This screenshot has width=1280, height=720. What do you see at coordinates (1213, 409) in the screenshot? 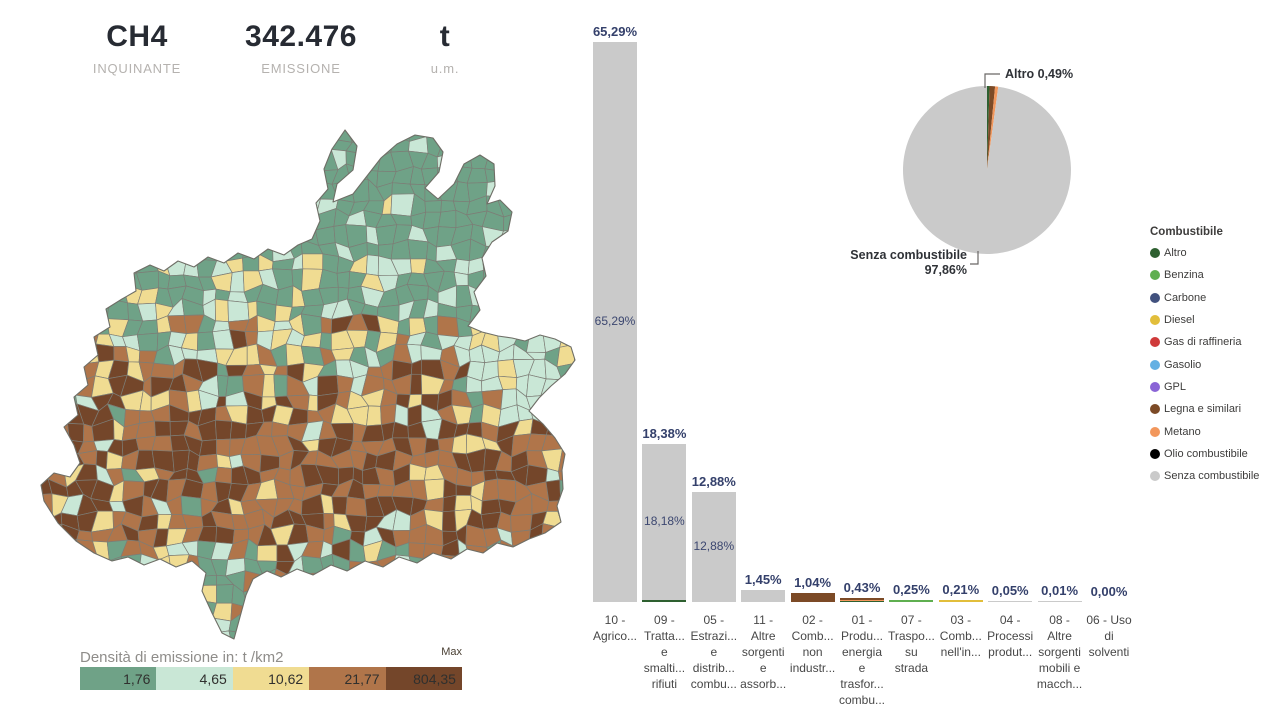
I see `fuel-legend-item-legna: Legna e similari` at bounding box center [1213, 409].